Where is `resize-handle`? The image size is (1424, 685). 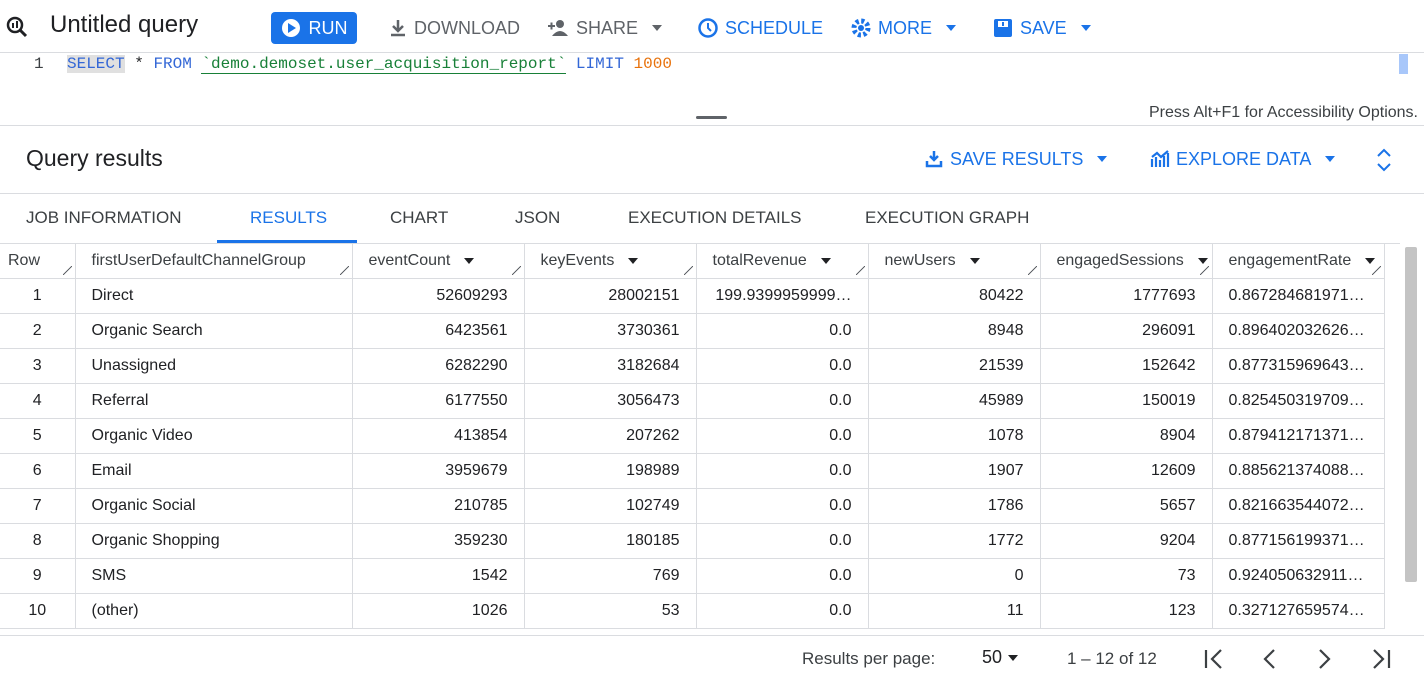
resize-handle is located at coordinates (711, 117).